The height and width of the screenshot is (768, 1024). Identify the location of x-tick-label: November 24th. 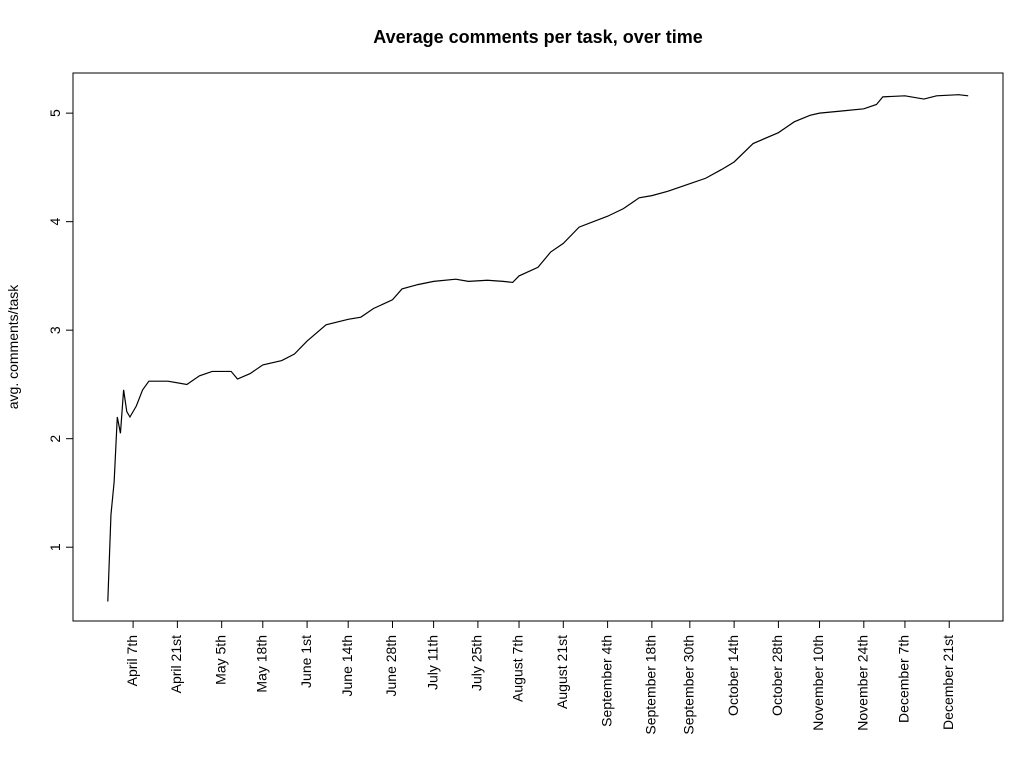
(863, 683).